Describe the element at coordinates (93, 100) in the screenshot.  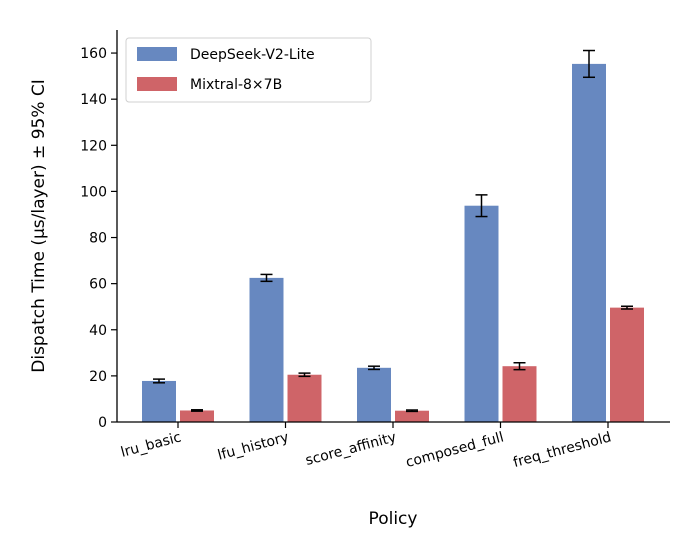
I see `y-tick-label: 140` at that location.